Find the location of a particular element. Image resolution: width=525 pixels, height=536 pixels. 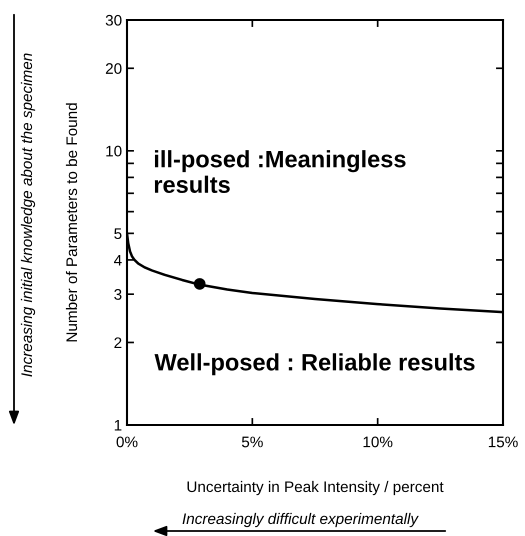

text: Increasingly difficult experimentally is located at coordinates (300, 520).